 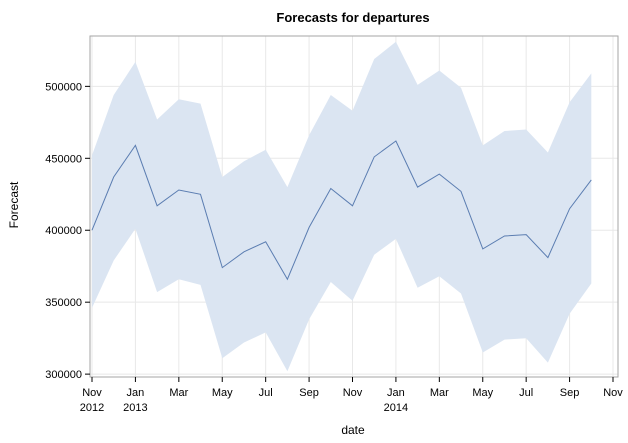 What do you see at coordinates (63, 87) in the screenshot?
I see `y-tick-label: 500000` at bounding box center [63, 87].